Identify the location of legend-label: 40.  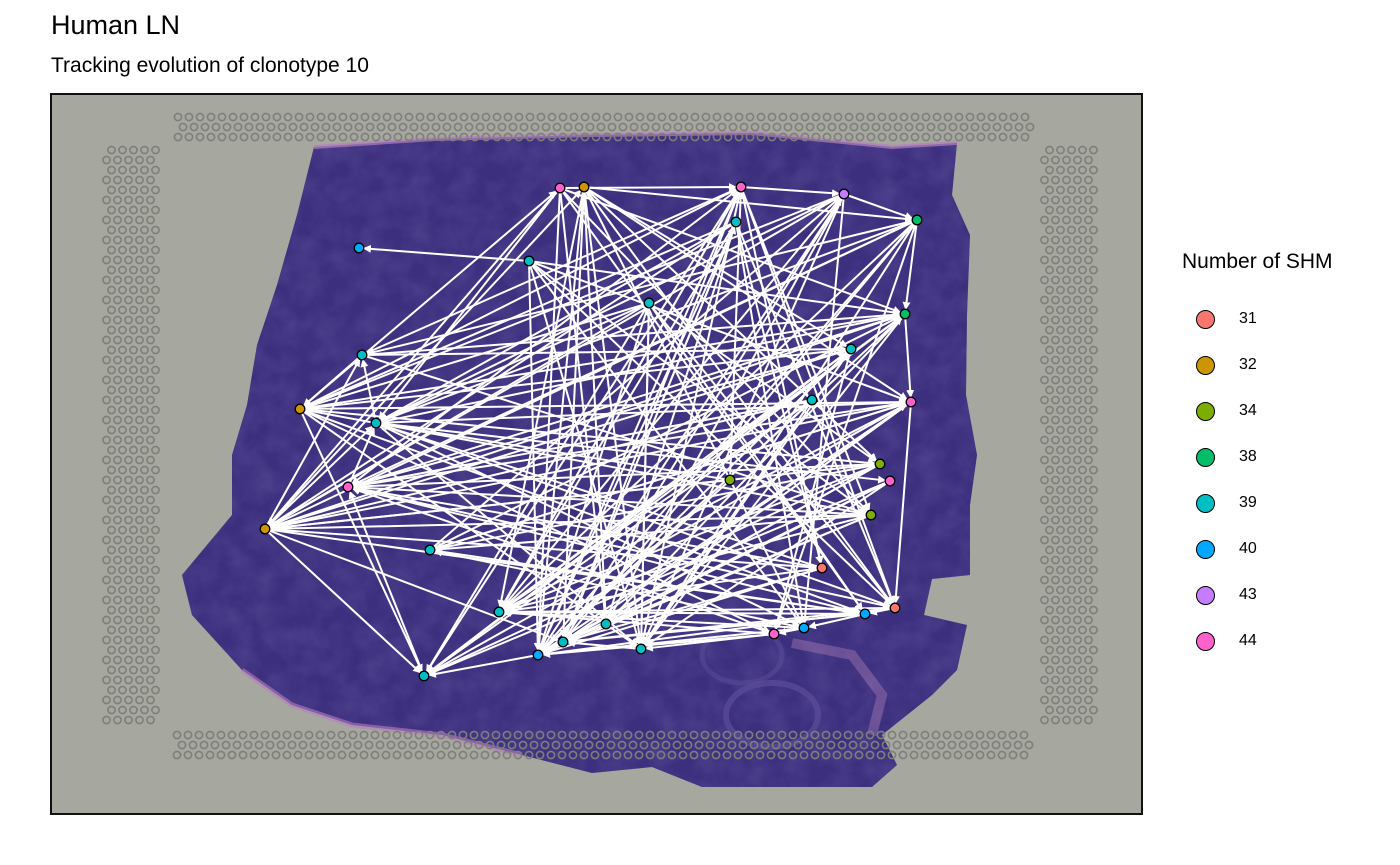
(1248, 548).